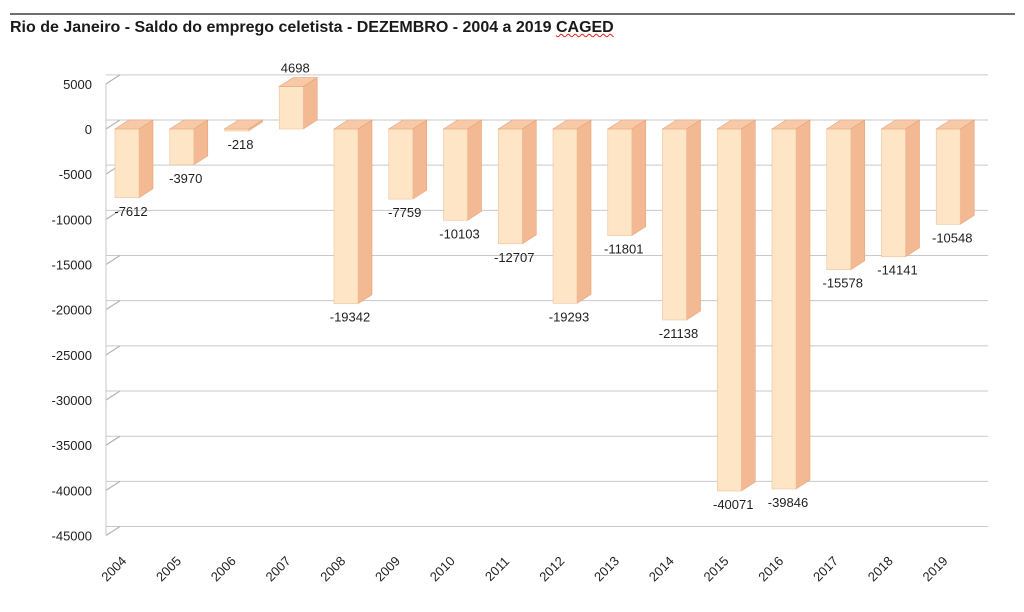 The width and height of the screenshot is (1024, 612). Describe the element at coordinates (72, 536) in the screenshot. I see `y-tick-label: -45000` at that location.